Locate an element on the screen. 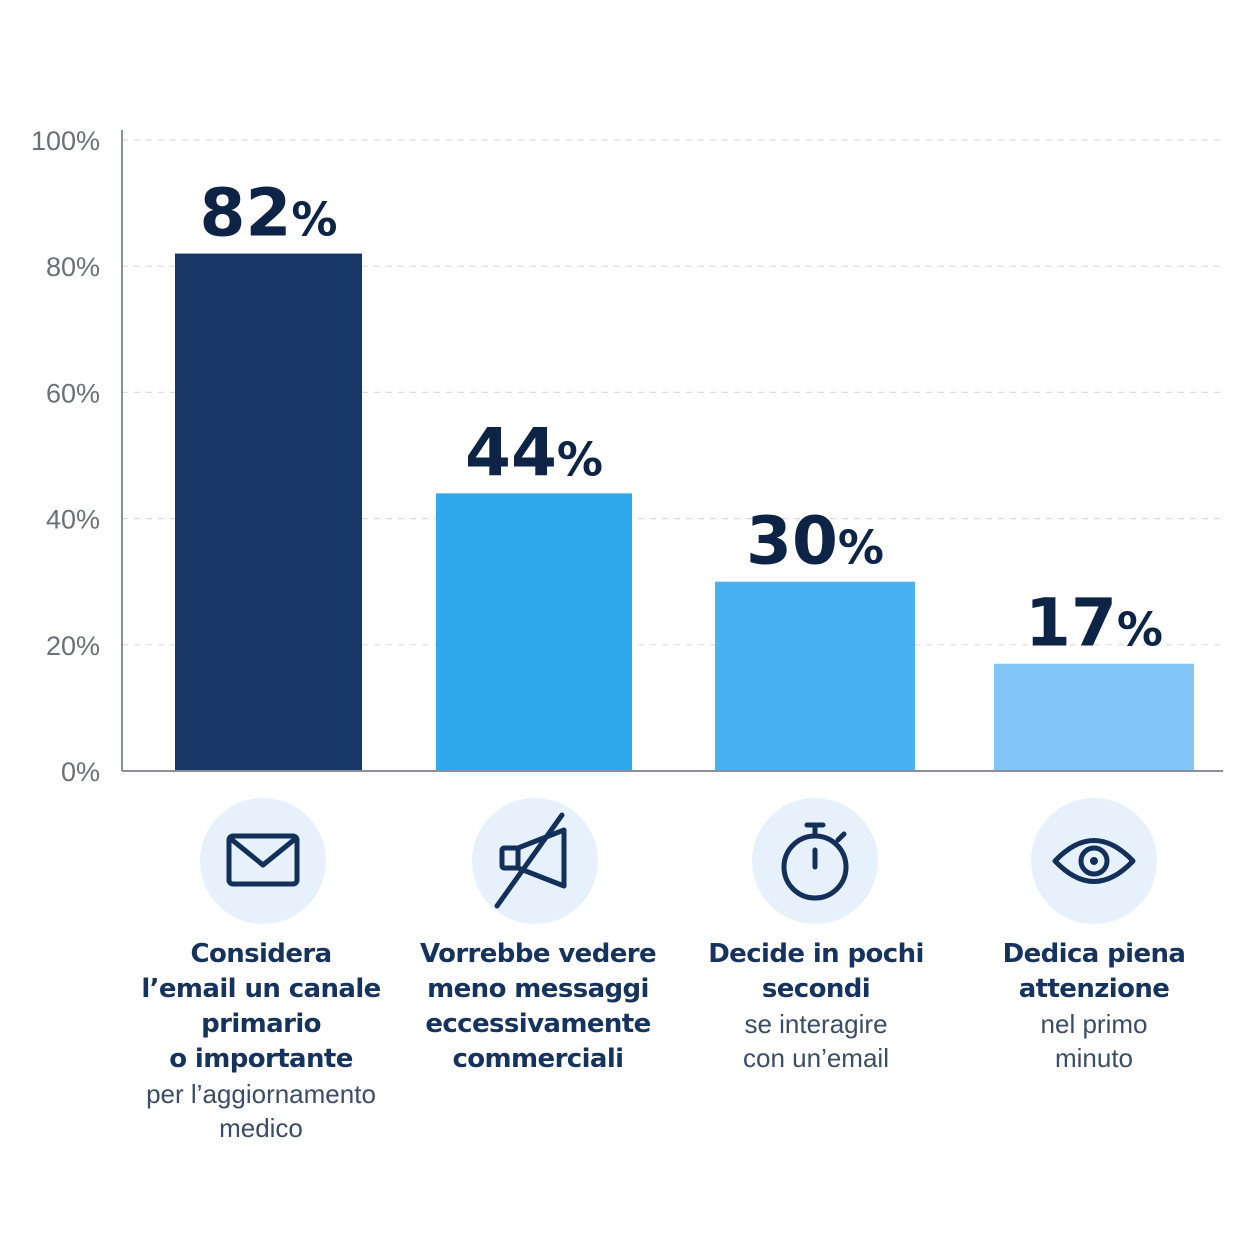  value-label: 82% is located at coordinates (269, 213).